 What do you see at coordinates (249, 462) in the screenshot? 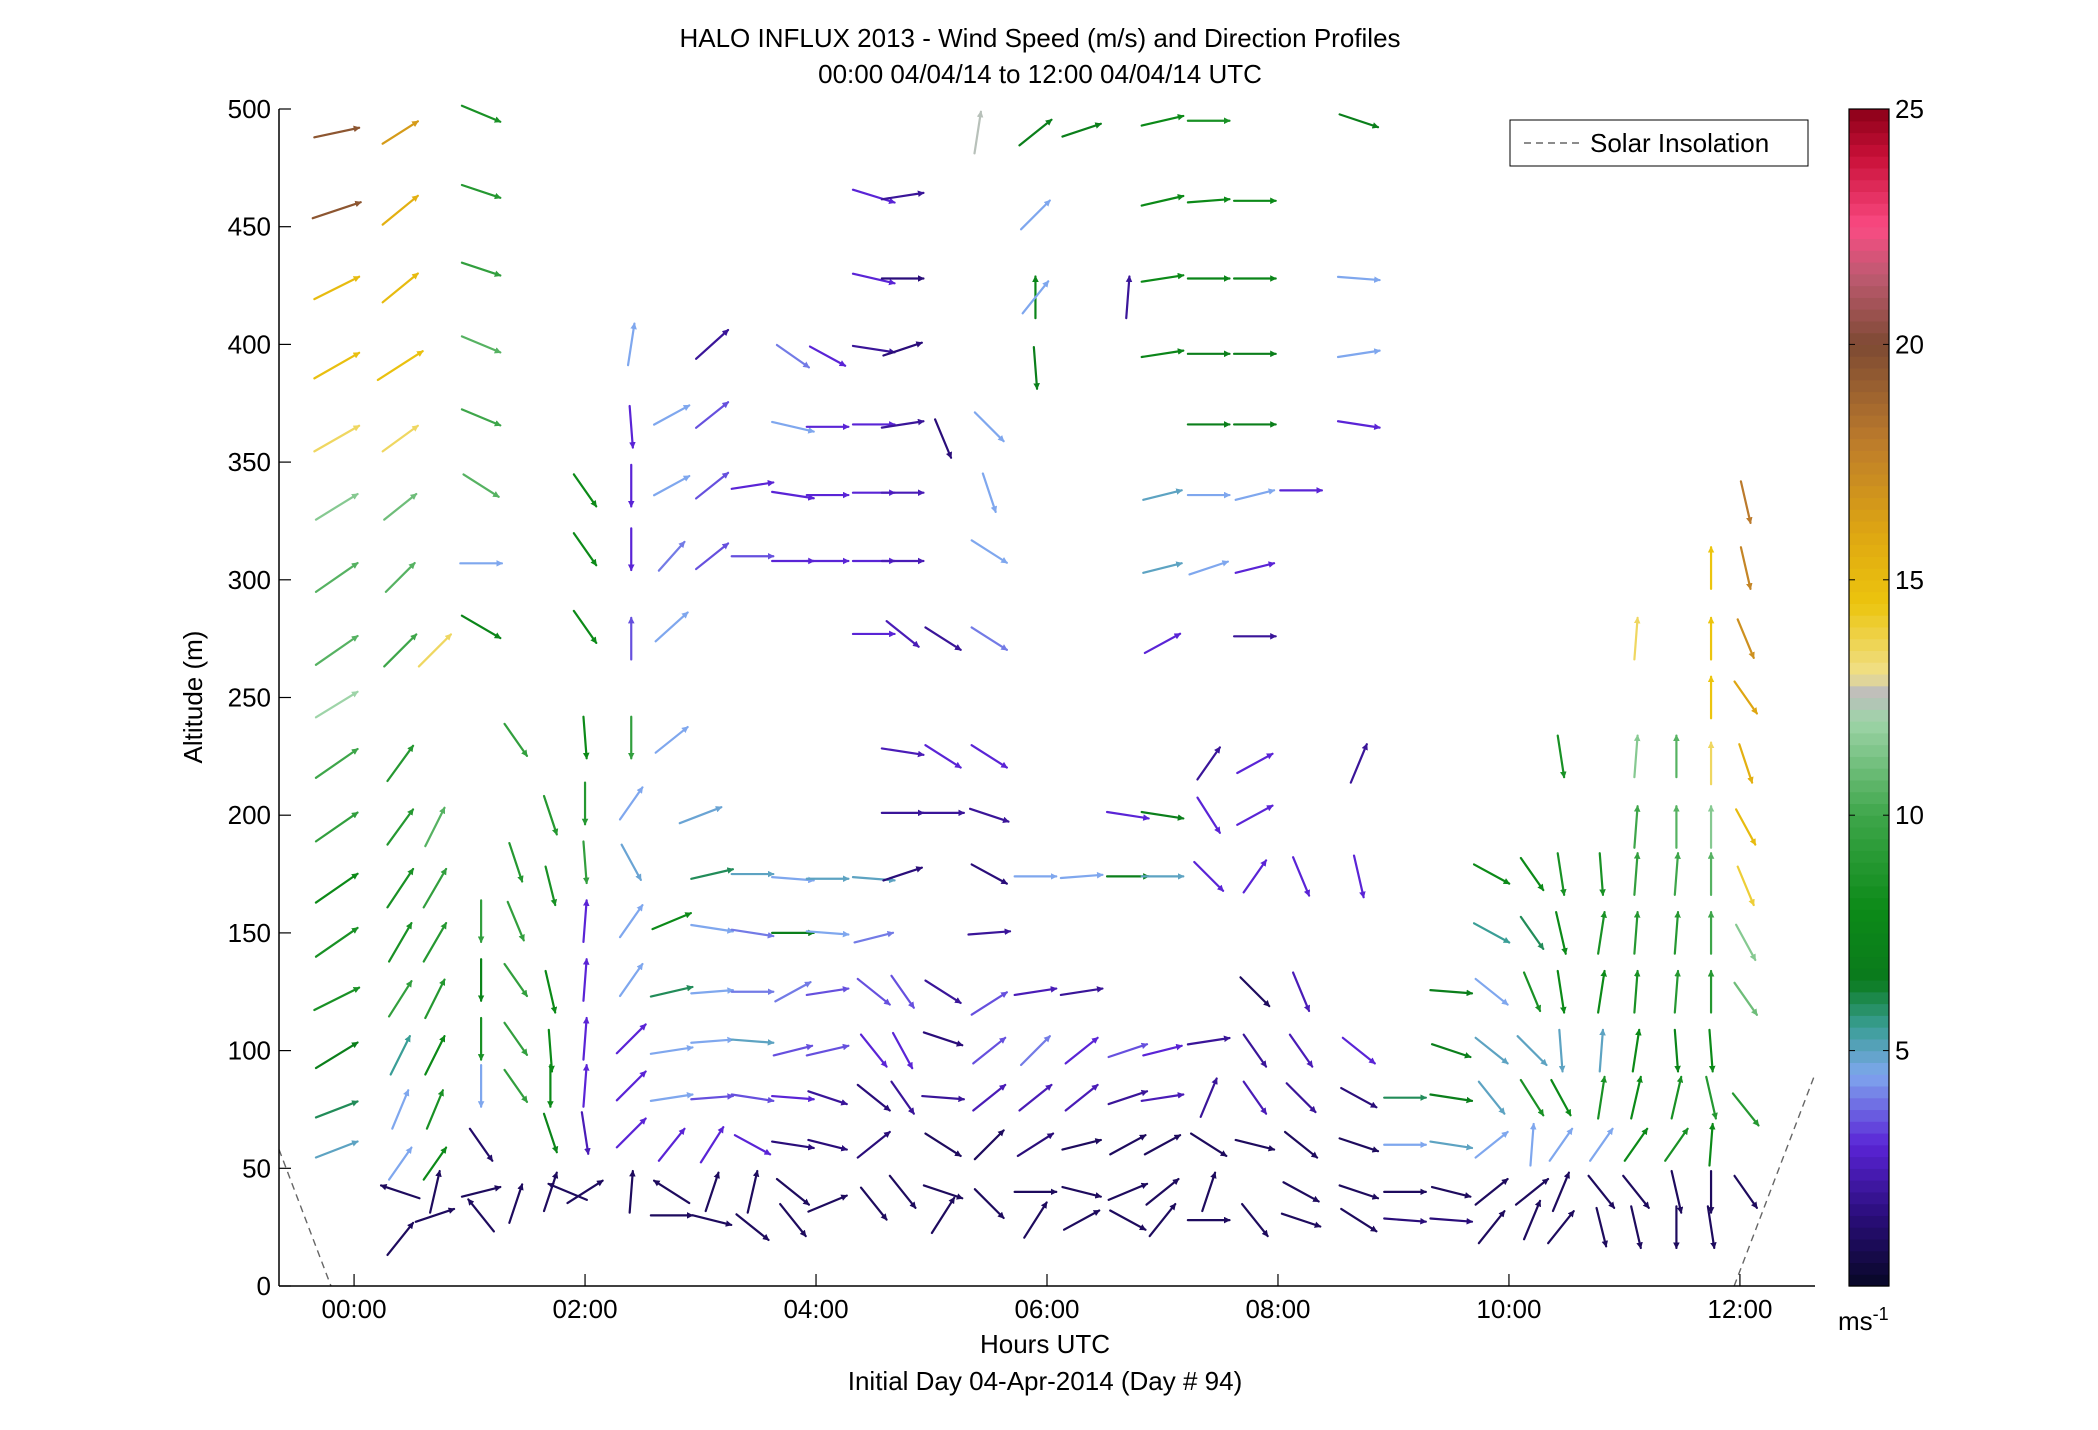
I see `y-tick-label: 350` at bounding box center [249, 462].